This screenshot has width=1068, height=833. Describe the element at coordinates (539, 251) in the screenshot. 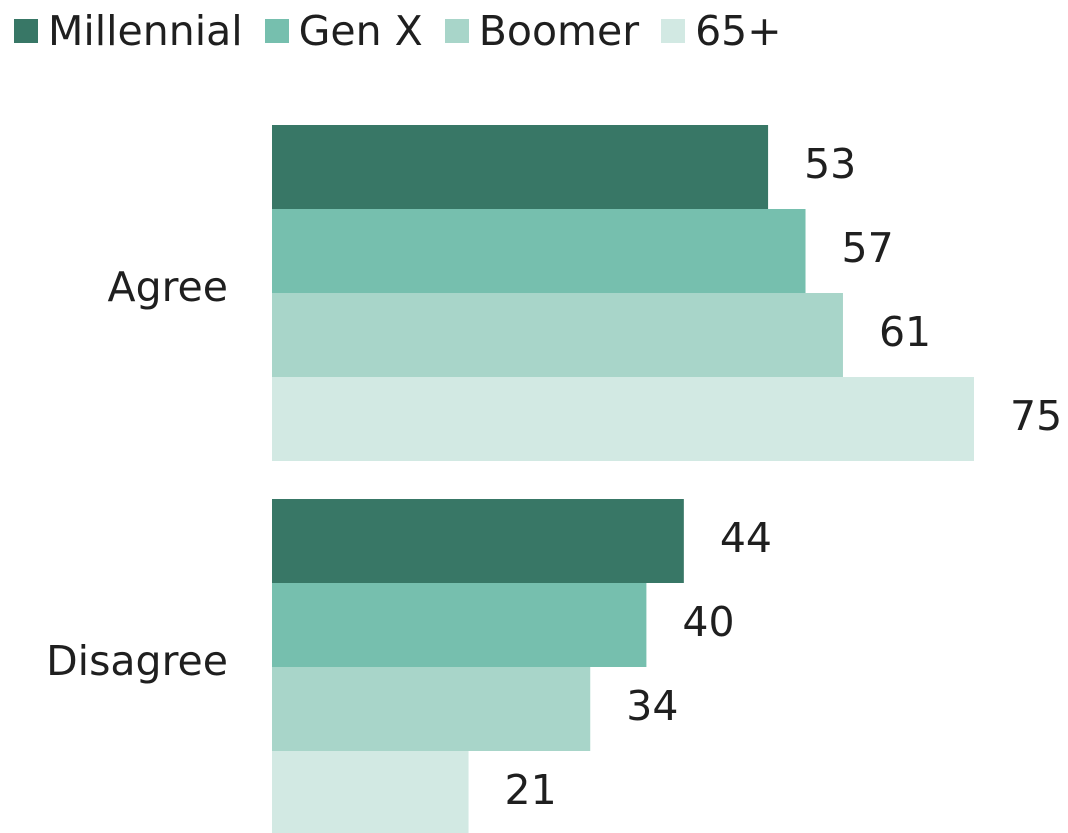

I see `bar-agree-gen-x` at that location.